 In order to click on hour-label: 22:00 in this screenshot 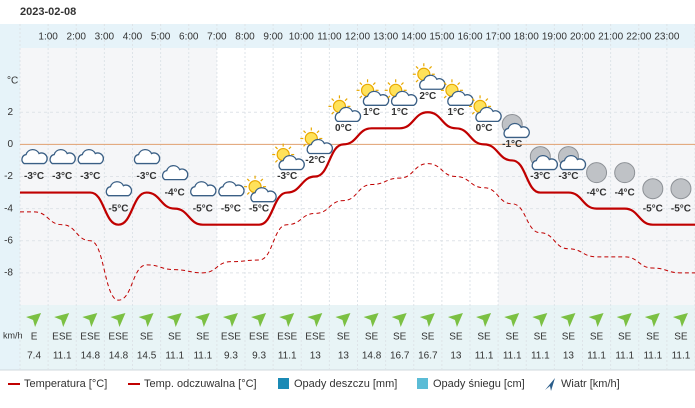, I will do `click(638, 37)`.